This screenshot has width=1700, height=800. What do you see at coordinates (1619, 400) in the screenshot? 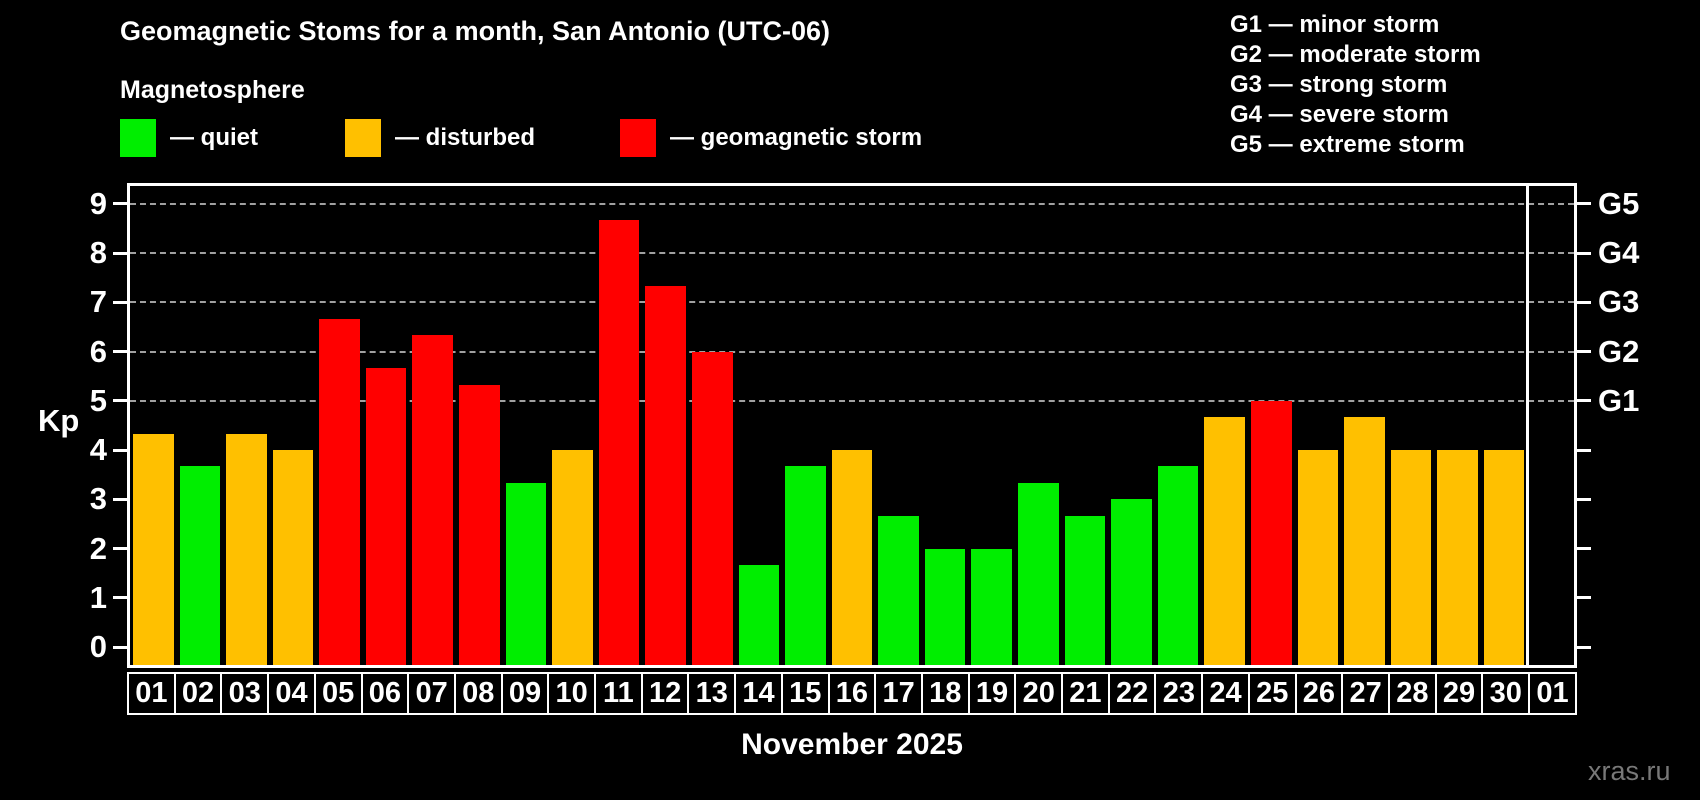
I see `g-scale-label-g1: G1` at bounding box center [1619, 400].